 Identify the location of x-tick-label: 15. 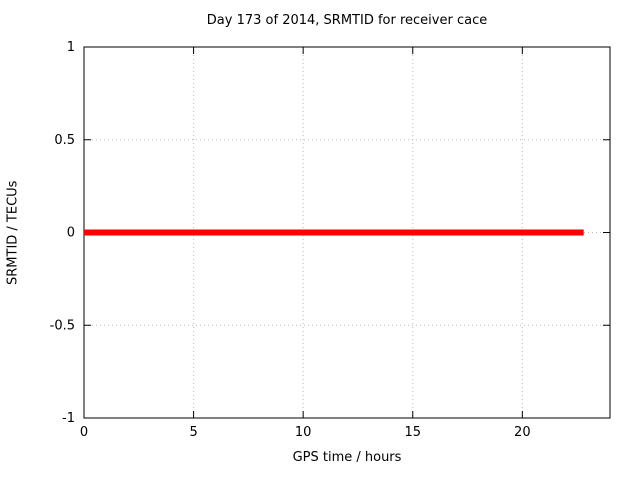
(412, 432).